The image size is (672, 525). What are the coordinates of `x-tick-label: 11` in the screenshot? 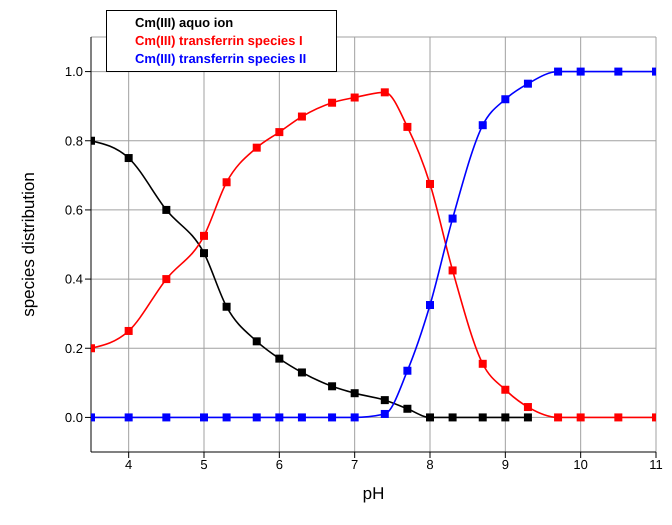 It's located at (656, 464).